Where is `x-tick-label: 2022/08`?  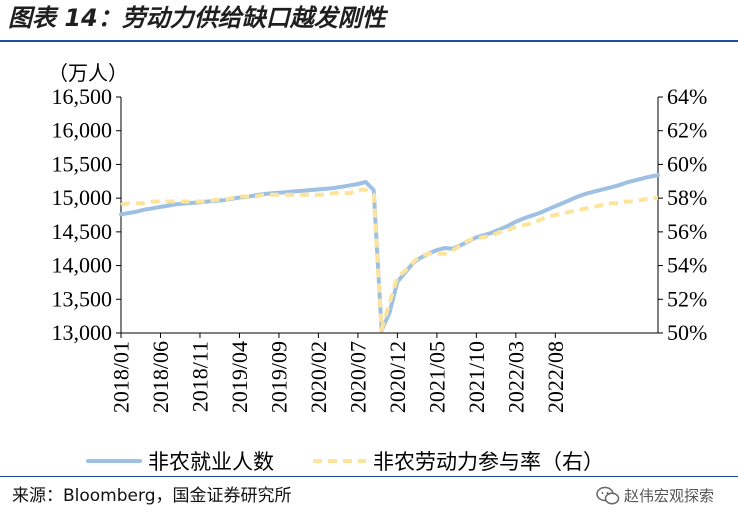 x-tick-label: 2022/08 is located at coordinates (555, 377).